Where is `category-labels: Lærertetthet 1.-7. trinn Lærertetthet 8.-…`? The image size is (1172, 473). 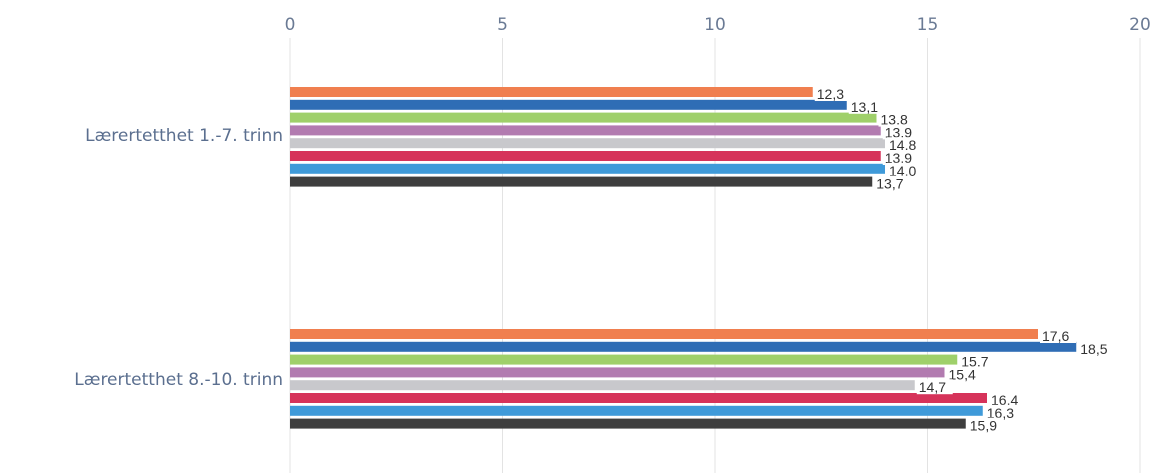 category-labels: Lærertetthet 1.-7. trinn Lærertetthet 8.-… is located at coordinates (178, 258).